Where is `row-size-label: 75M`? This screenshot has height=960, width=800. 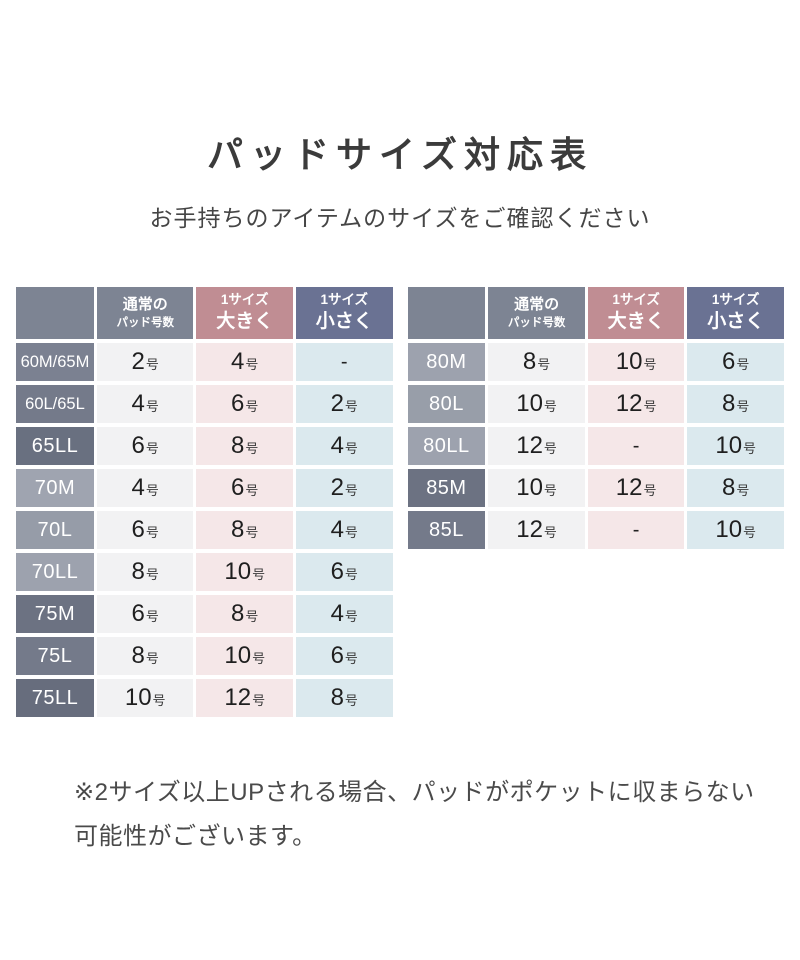 row-size-label: 75M is located at coordinates (55, 614).